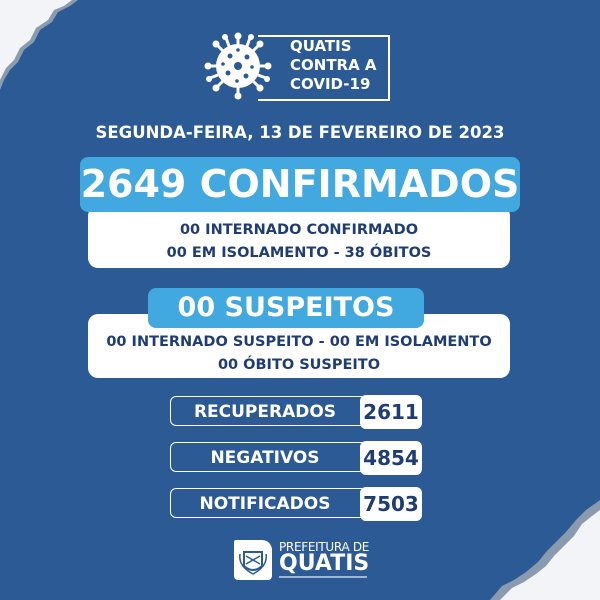 The width and height of the screenshot is (600, 600). I want to click on logo-frame, so click(324, 68).